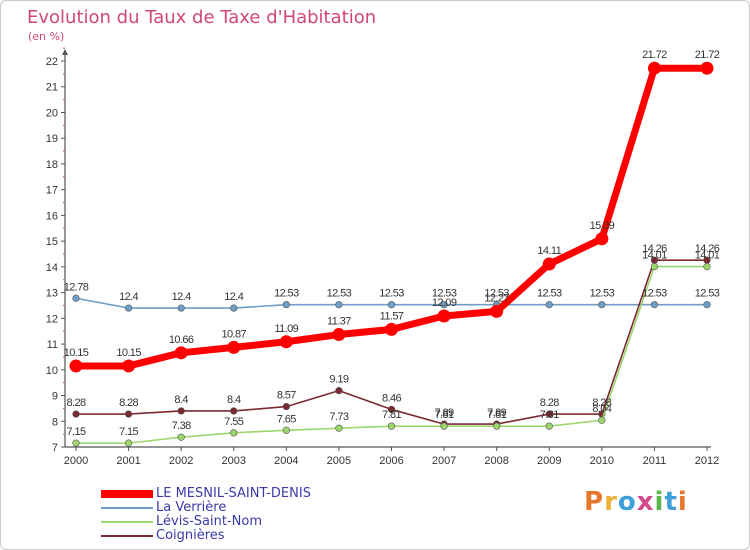 This screenshot has height=550, width=750. I want to click on data-label: 14.01, so click(707, 256).